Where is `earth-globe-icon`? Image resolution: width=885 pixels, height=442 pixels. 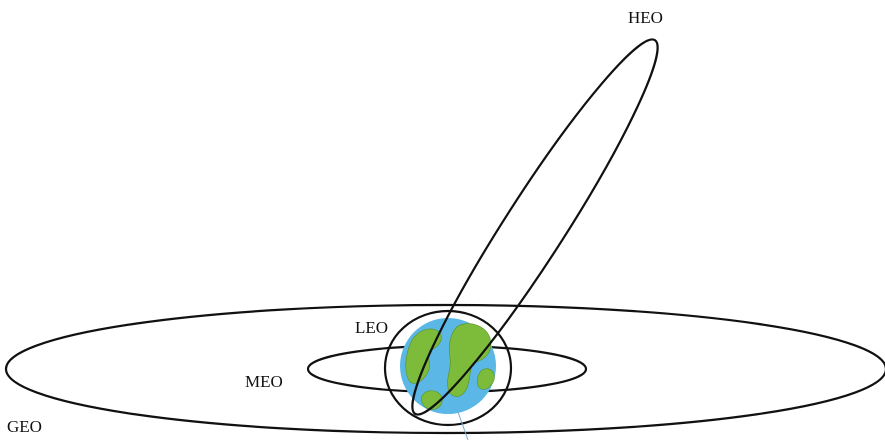
earth-globe-icon is located at coordinates (448, 366).